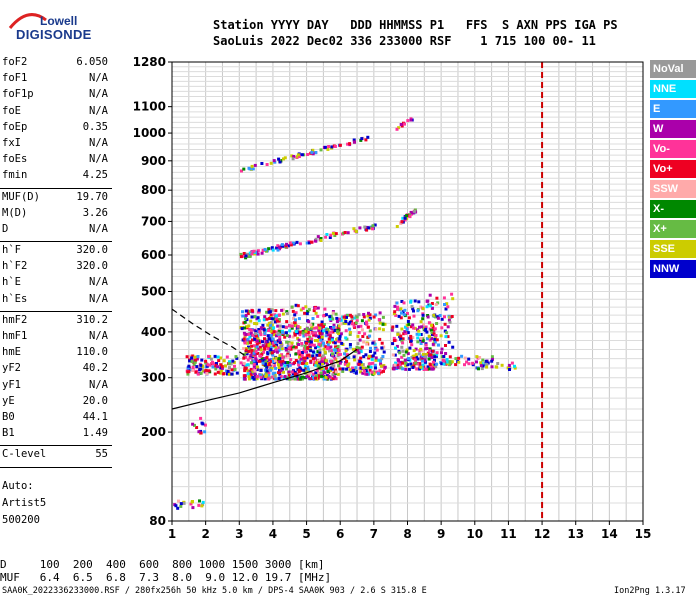 Image resolution: width=700 pixels, height=600 pixels. Describe the element at coordinates (508, 534) in the screenshot. I see `x-tick-label: 11` at that location.